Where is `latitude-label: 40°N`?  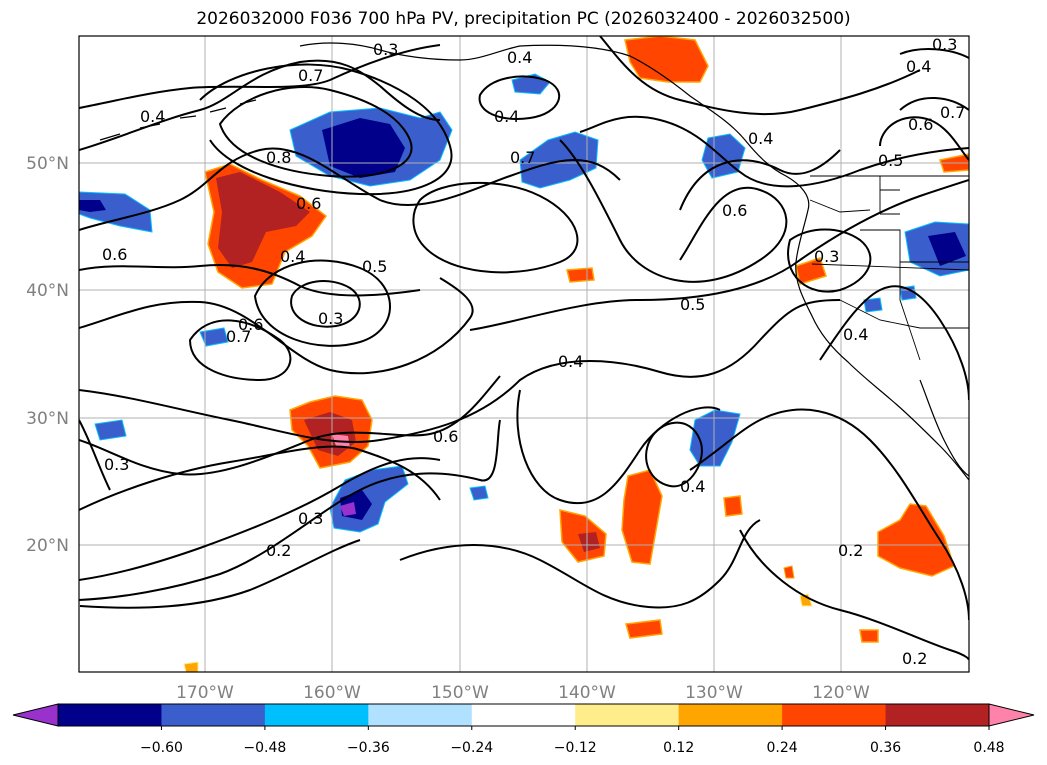 latitude-label: 40°N is located at coordinates (47, 291).